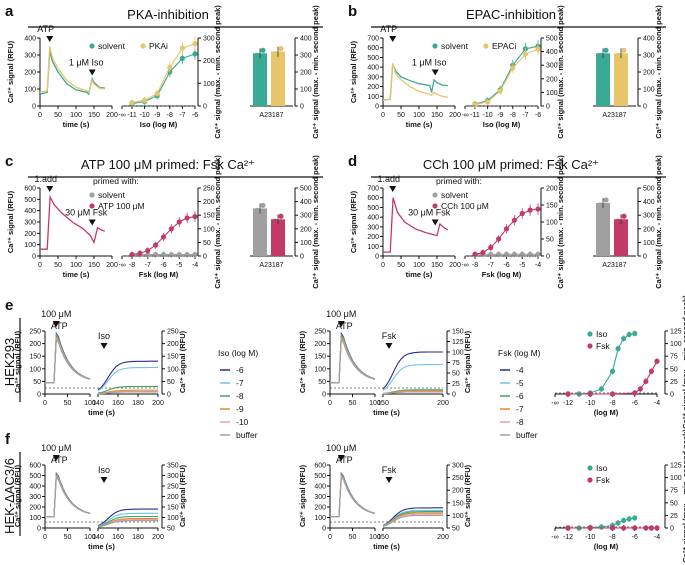  I want to click on panel-c-trace-x-tick-label: 150, so click(94, 265).